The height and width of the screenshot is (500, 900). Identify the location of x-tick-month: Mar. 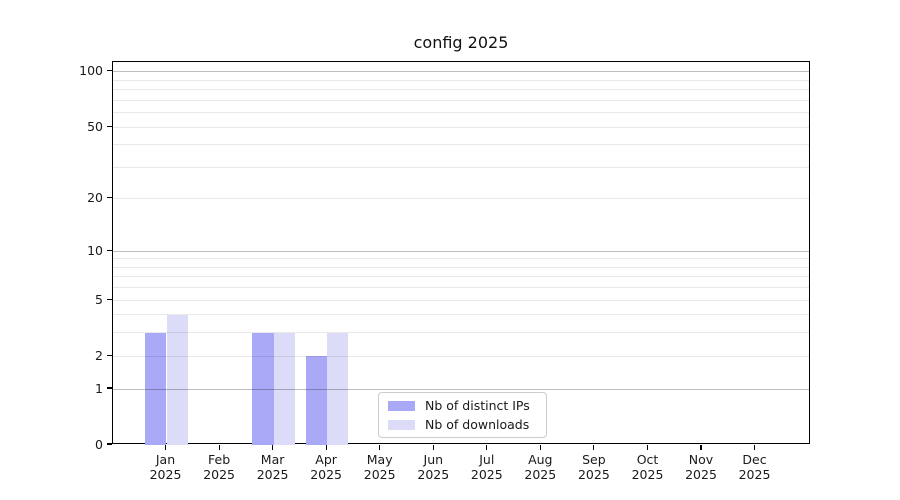
(272, 459).